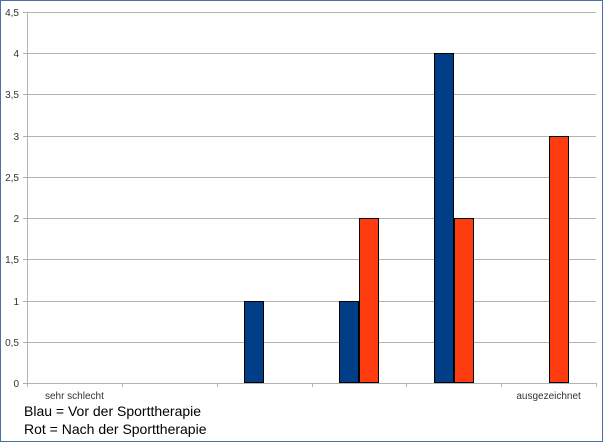  Describe the element at coordinates (12, 13) in the screenshot. I see `y-tick-label: 4,5` at that location.